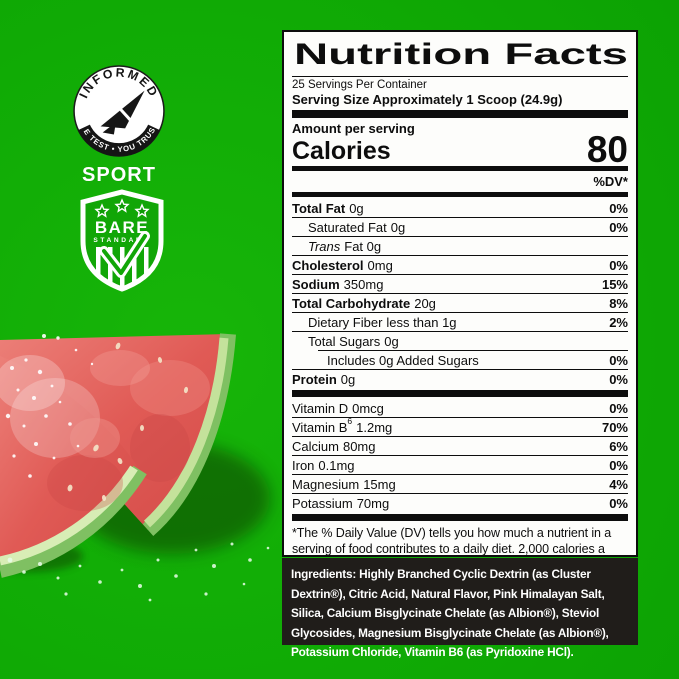  I want to click on watermelon-seeds, so click(128, 421).